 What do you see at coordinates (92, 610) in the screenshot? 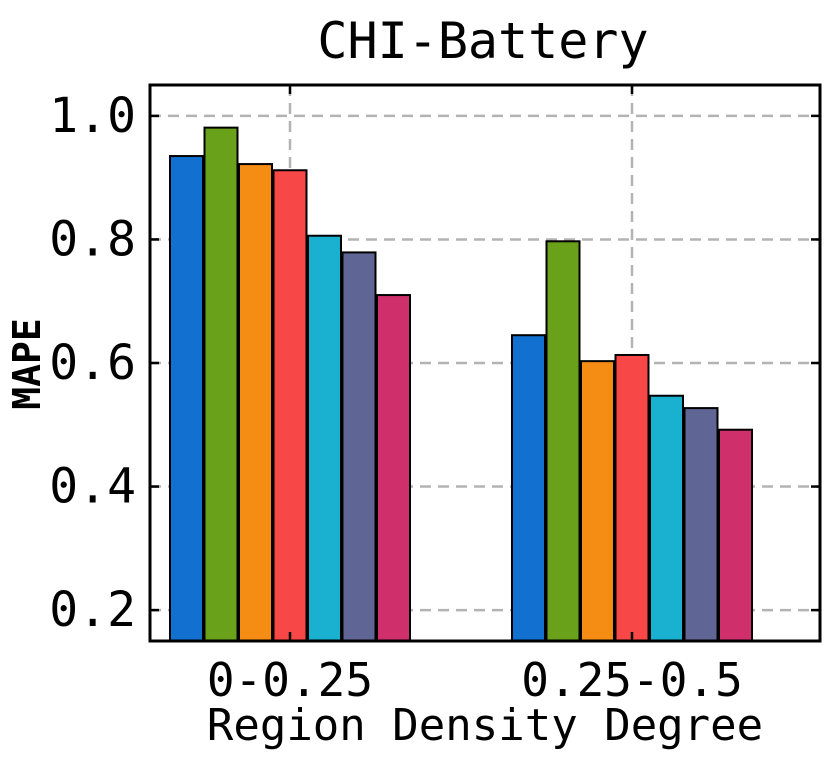
I see `y-tick-label: 0.2` at bounding box center [92, 610].